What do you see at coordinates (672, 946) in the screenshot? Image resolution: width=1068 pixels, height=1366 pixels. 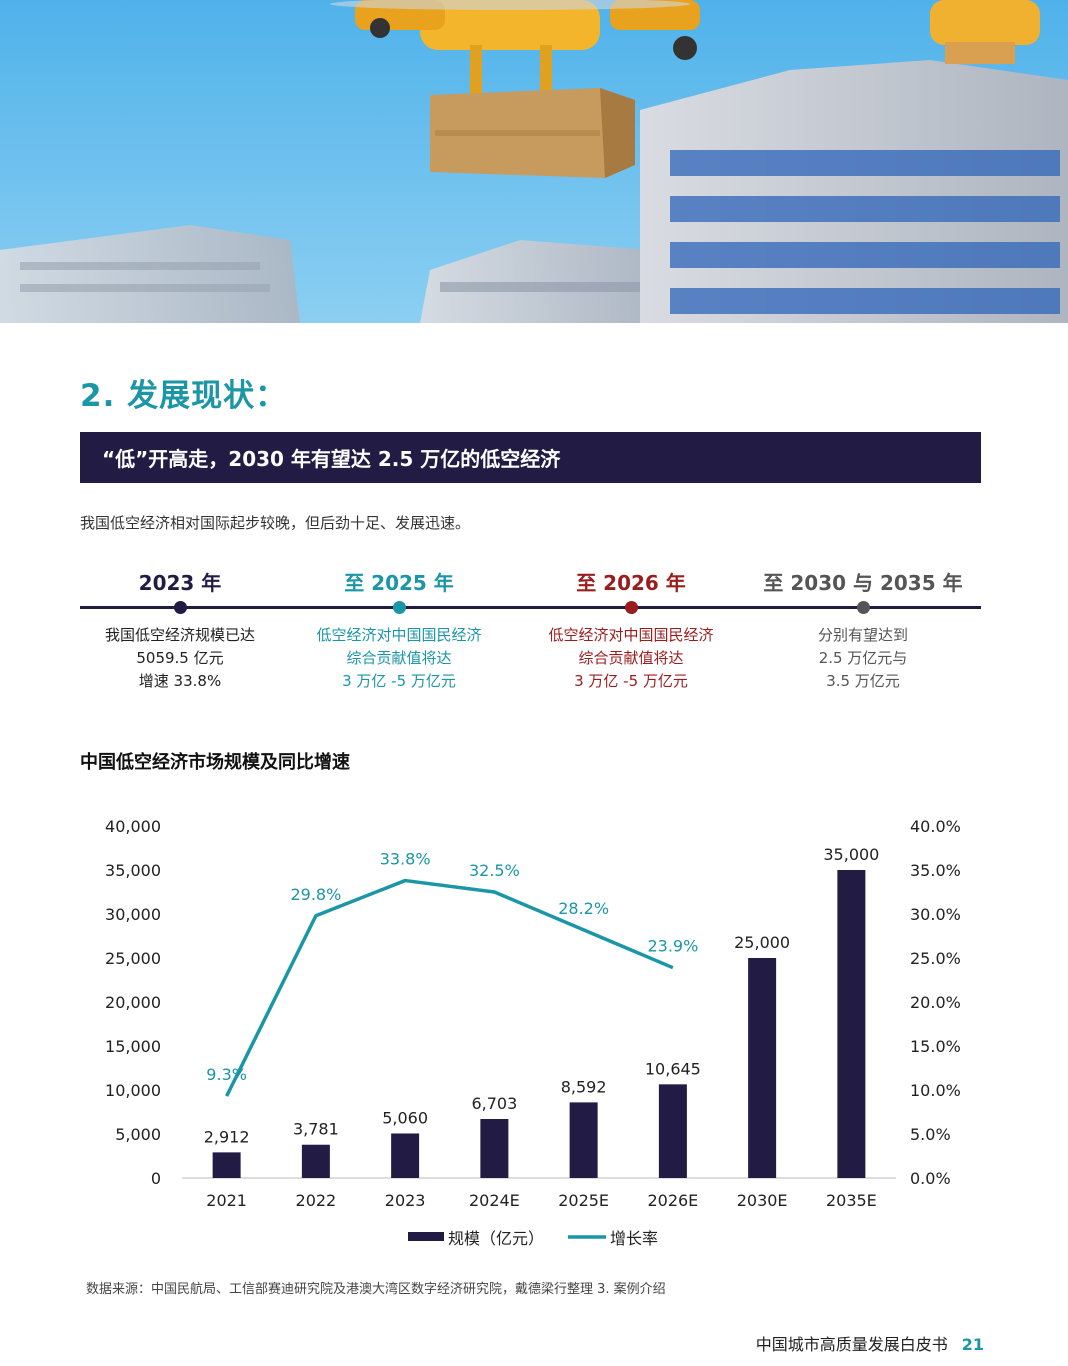 I see `growth-data-label: 23.9%` at bounding box center [672, 946].